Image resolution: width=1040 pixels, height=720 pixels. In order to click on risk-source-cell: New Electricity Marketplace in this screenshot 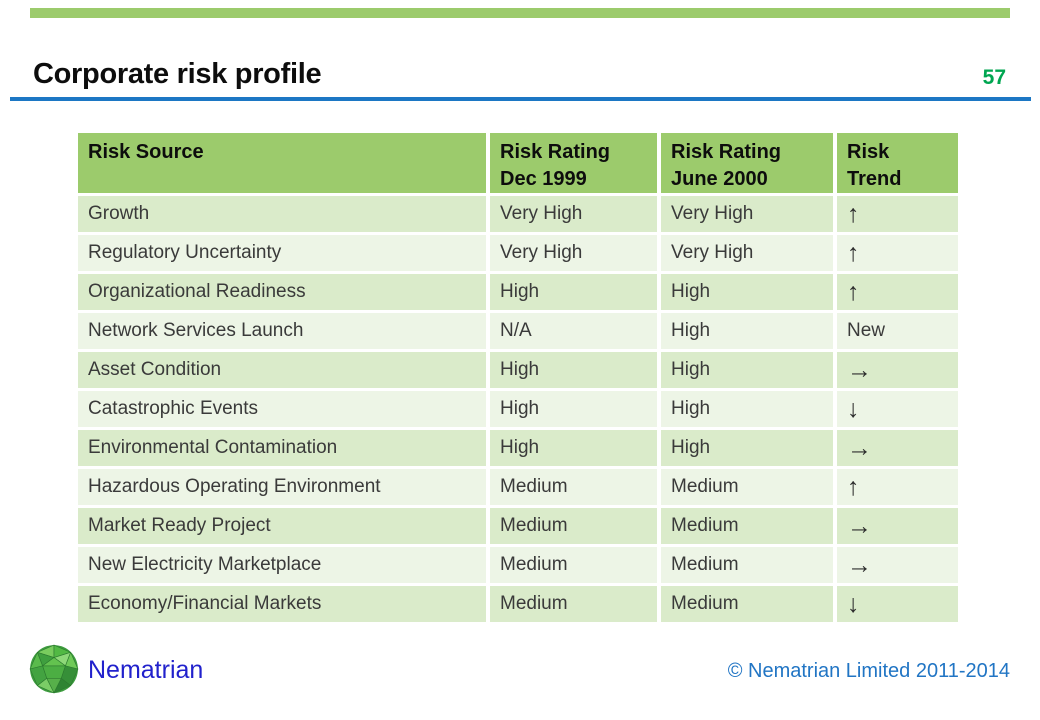, I will do `click(284, 566)`.